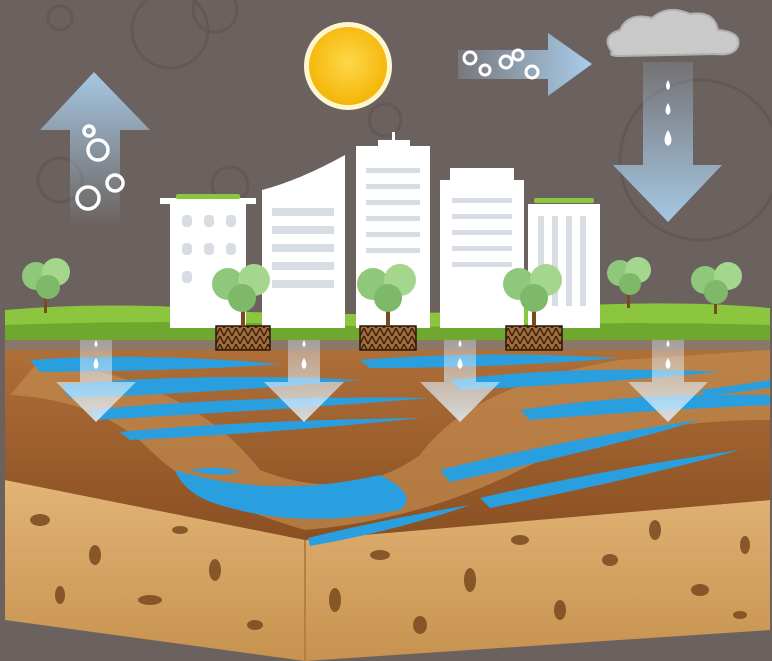 The image size is (772, 661). Describe the element at coordinates (525, 64) in the screenshot. I see `wind-arrow-icon` at that location.